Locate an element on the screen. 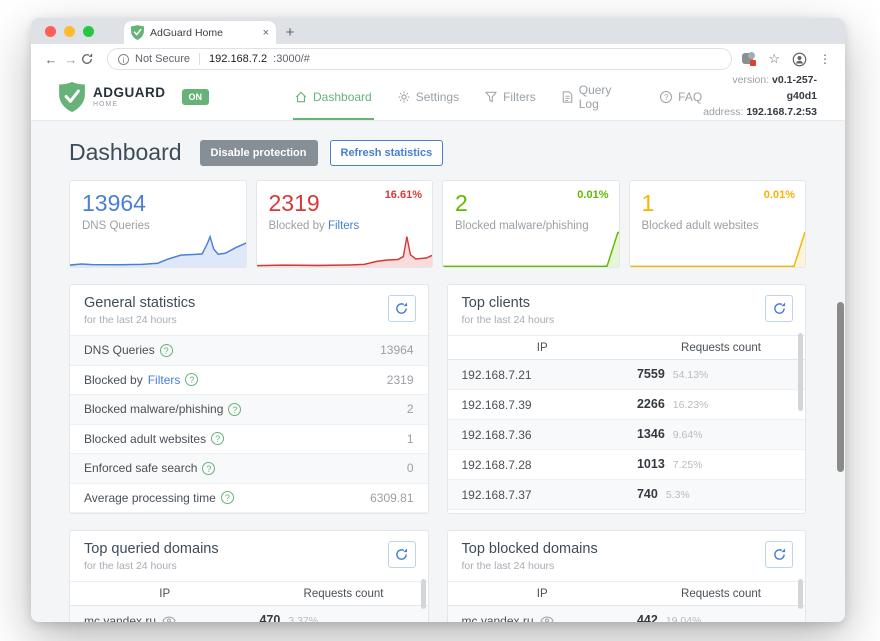  card-blocked-adult: 0.01% 1 Blocked adult websites is located at coordinates (717, 224).